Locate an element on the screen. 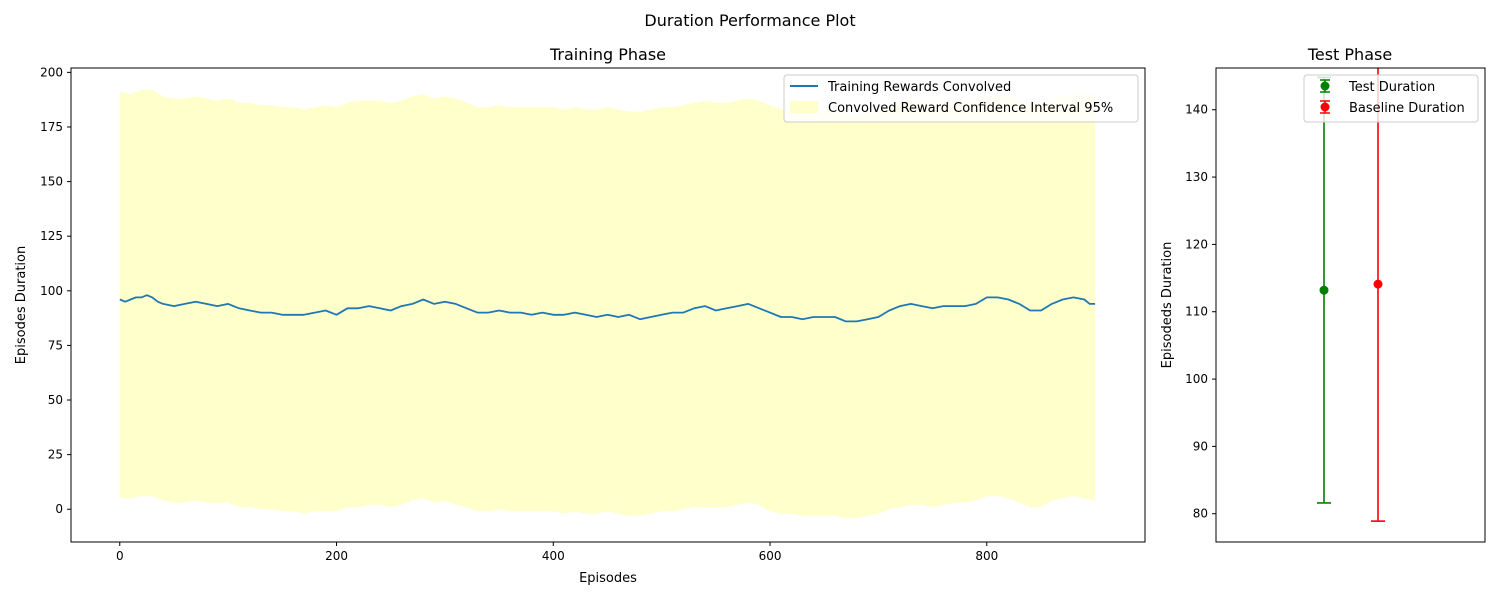  y-tick-label: 110 is located at coordinates (1196, 312).